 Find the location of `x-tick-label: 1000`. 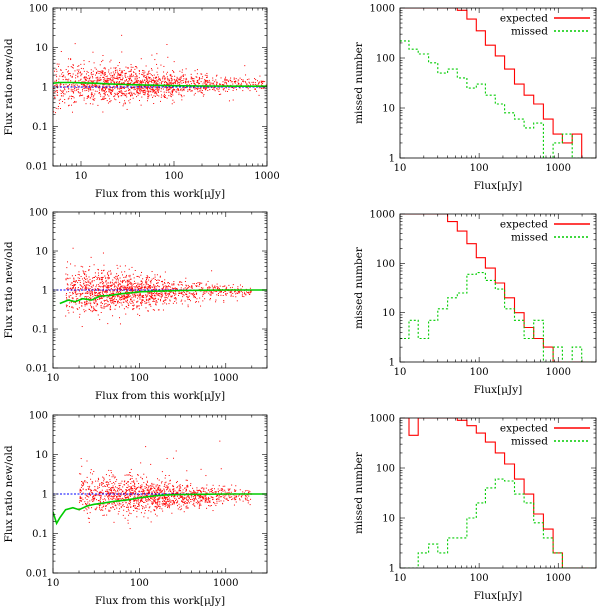

x-tick-label: 1000 is located at coordinates (558, 168).